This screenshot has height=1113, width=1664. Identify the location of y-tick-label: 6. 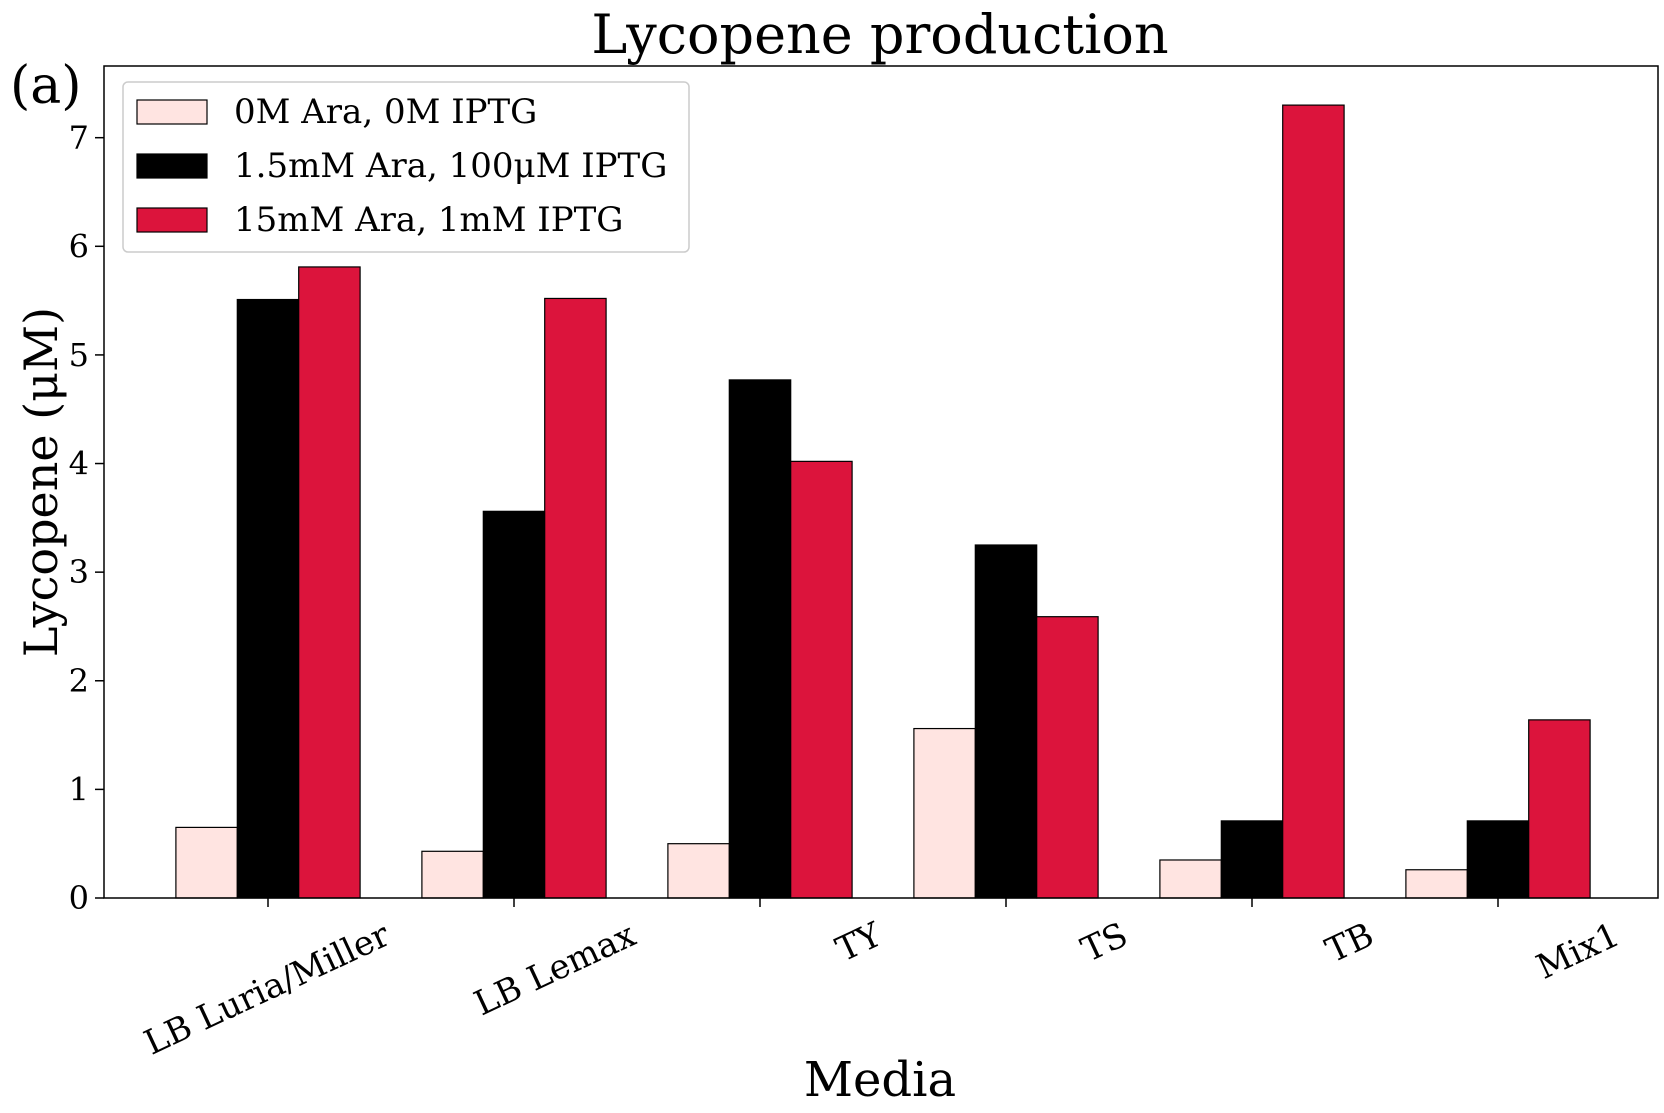
(79, 246).